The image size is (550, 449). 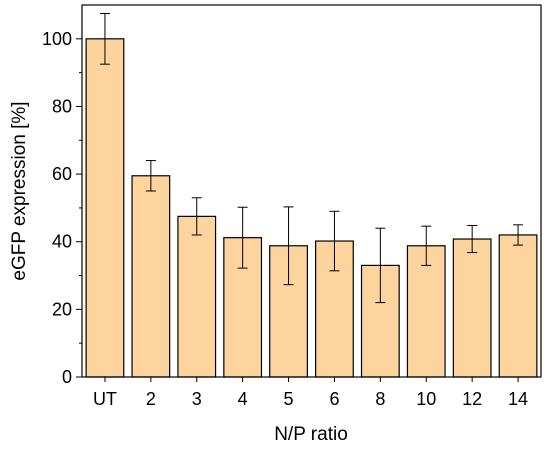 What do you see at coordinates (62, 174) in the screenshot?
I see `y-tick-label-60: 60` at bounding box center [62, 174].